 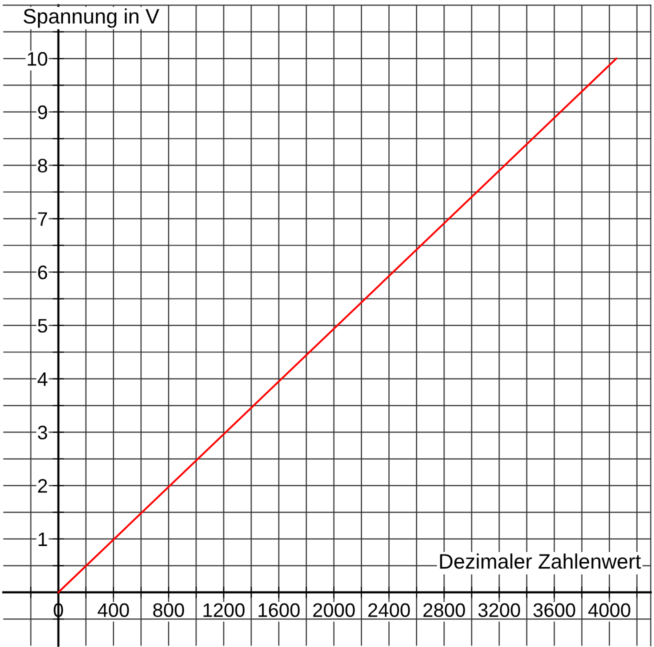 What do you see at coordinates (113, 610) in the screenshot?
I see `x-tick-label: 400` at bounding box center [113, 610].